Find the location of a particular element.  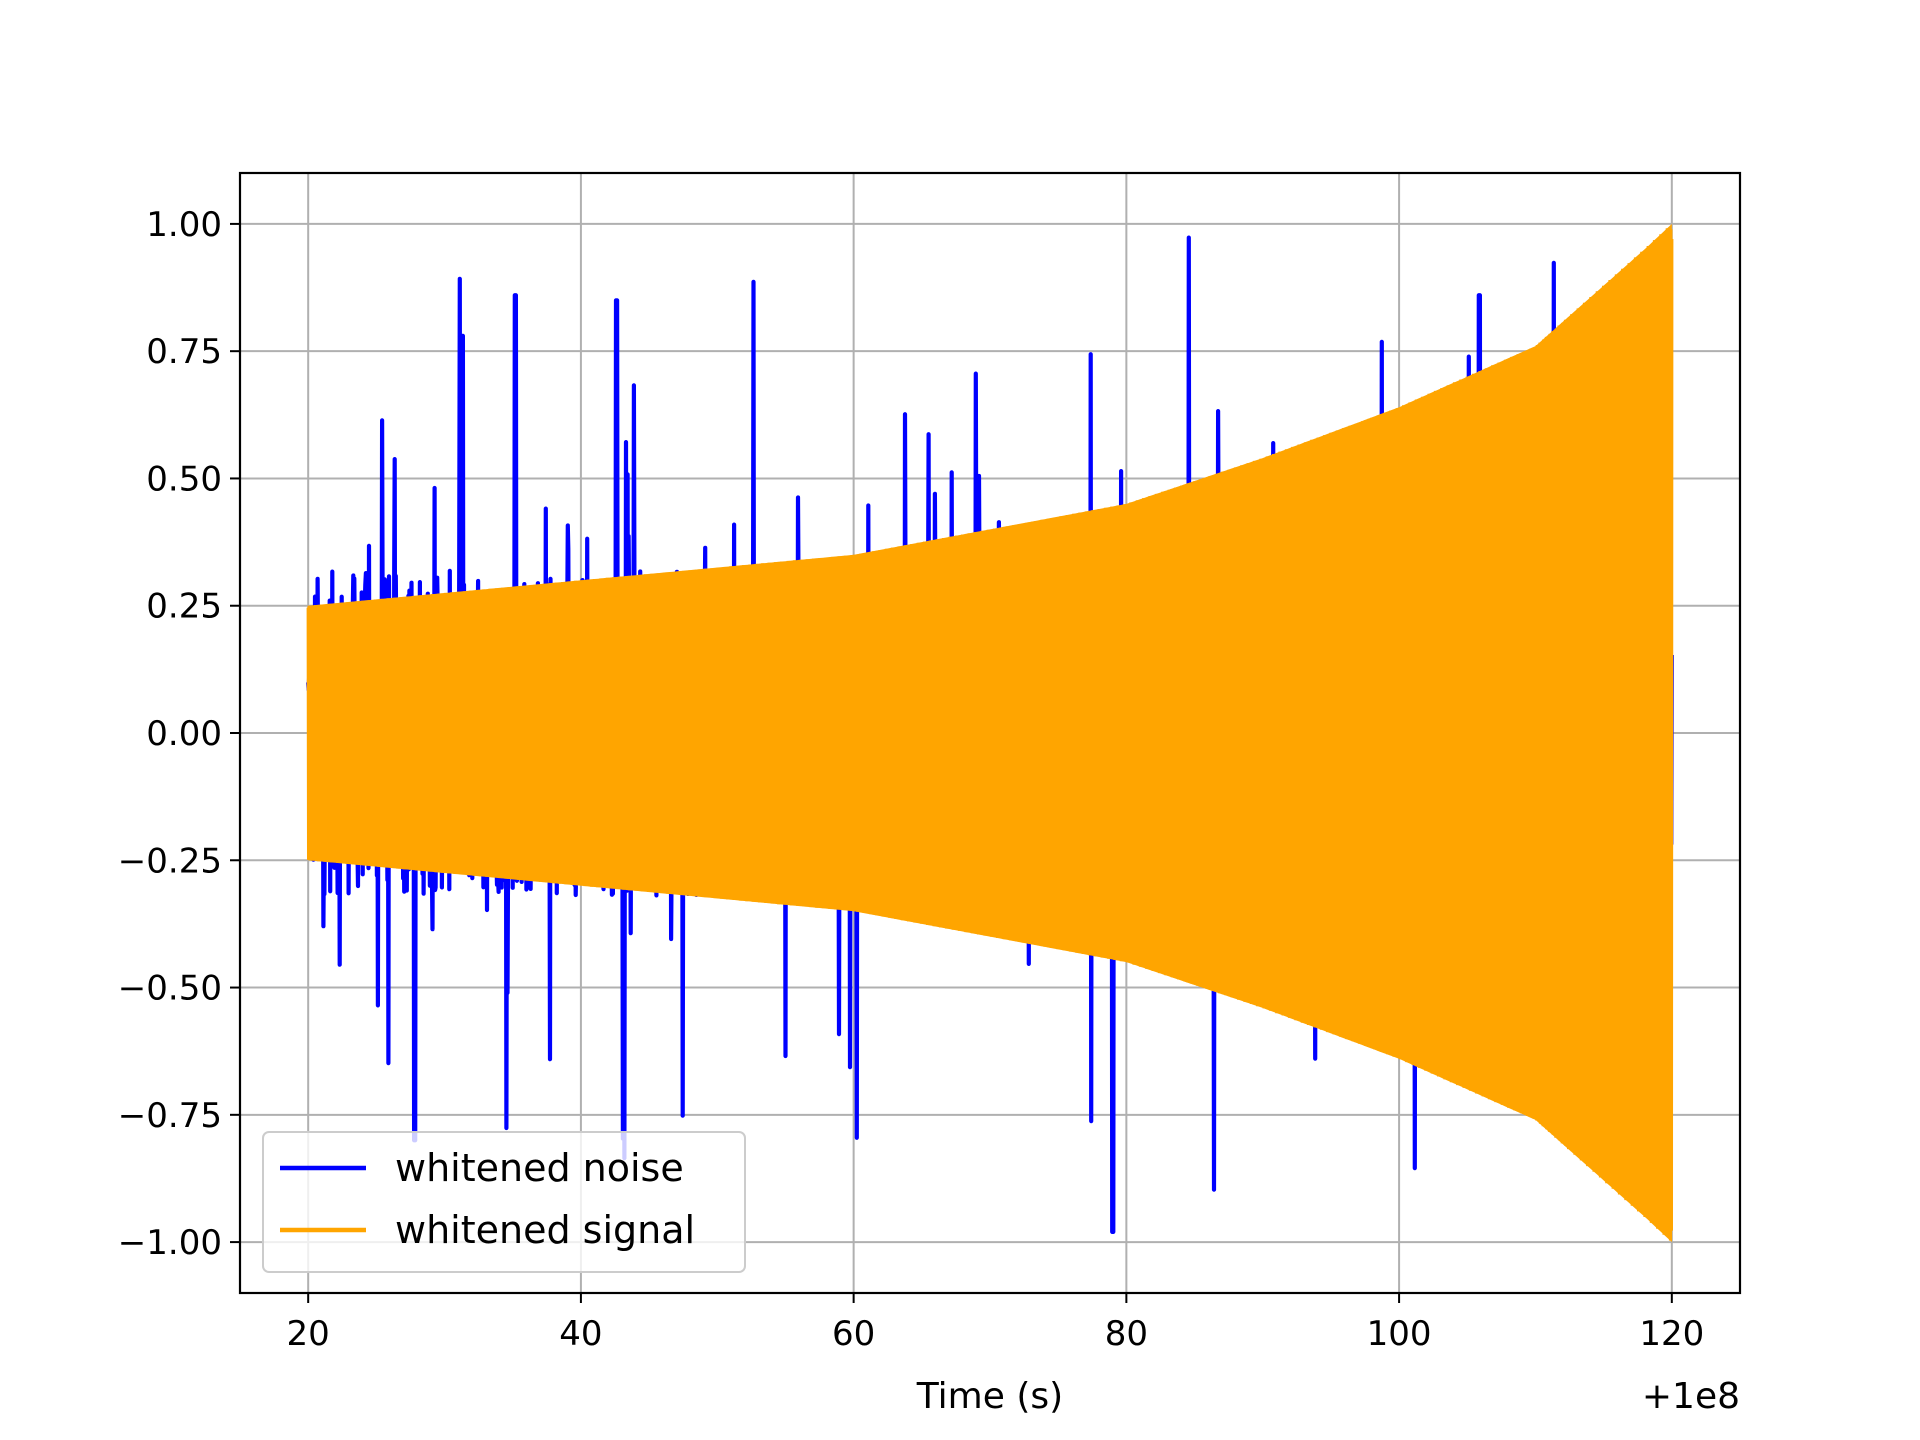

x-axis-offset-label: +1e8 is located at coordinates (1691, 1396).